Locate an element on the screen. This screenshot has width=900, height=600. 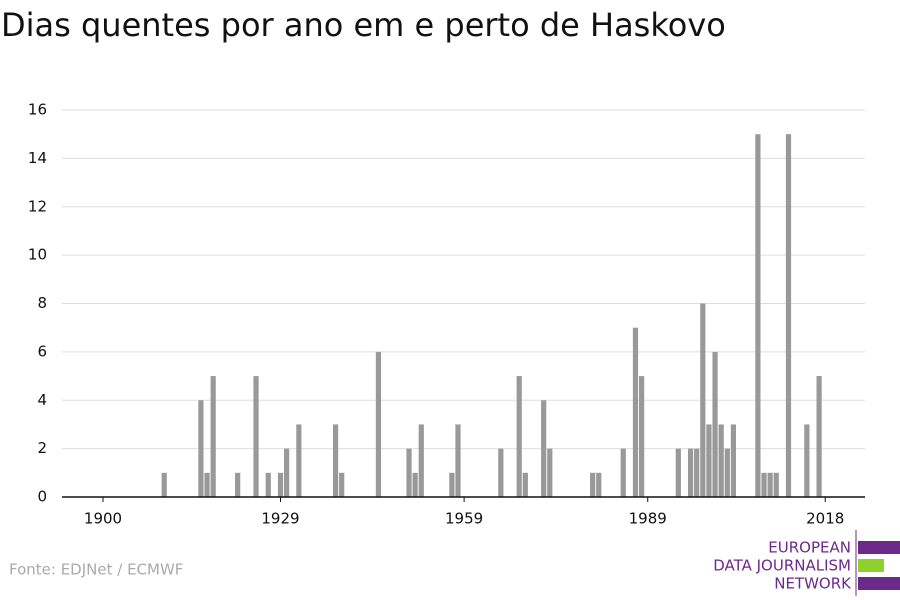
x-tick-label: 1929 is located at coordinates (280, 519).